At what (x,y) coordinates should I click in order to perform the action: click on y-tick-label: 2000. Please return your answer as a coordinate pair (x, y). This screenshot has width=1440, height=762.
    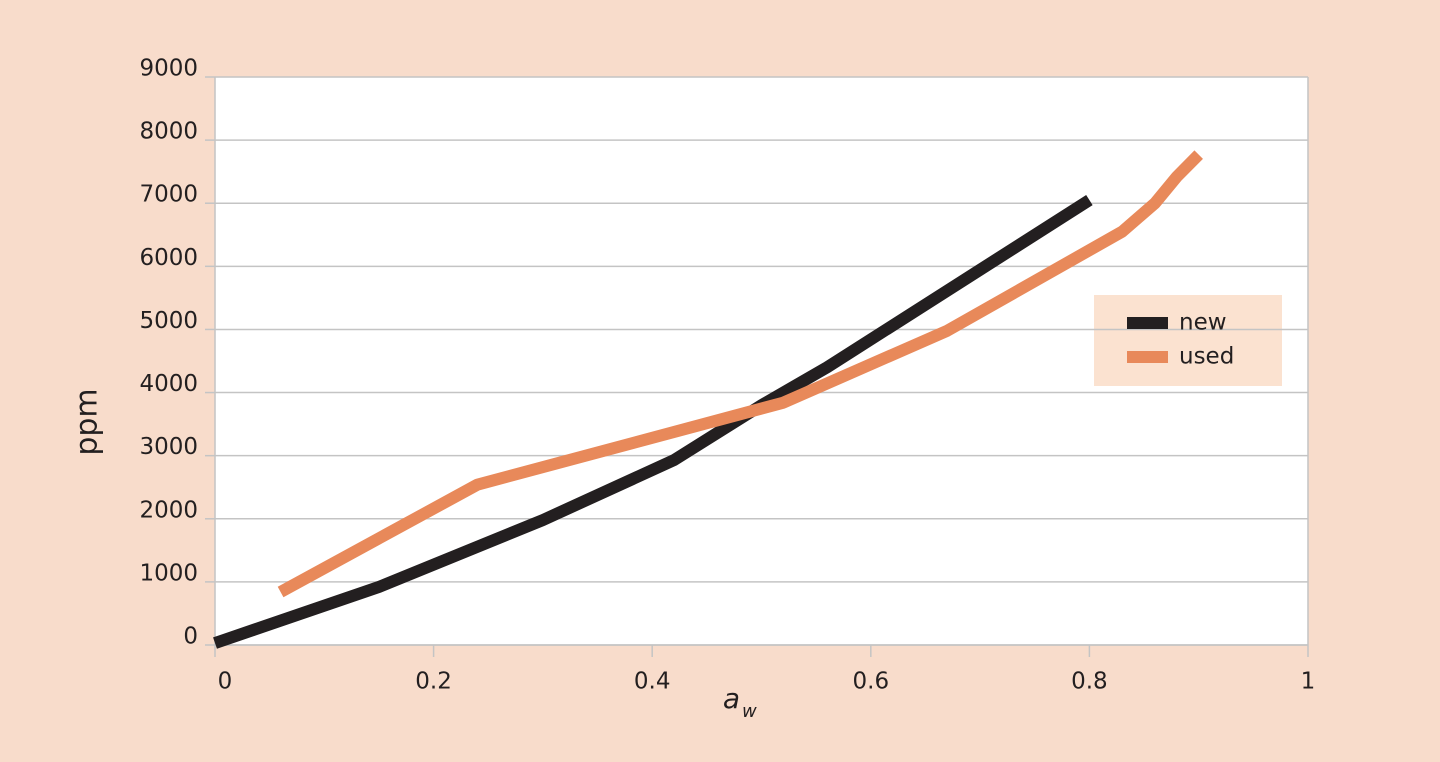
    Looking at the image, I should click on (168, 510).